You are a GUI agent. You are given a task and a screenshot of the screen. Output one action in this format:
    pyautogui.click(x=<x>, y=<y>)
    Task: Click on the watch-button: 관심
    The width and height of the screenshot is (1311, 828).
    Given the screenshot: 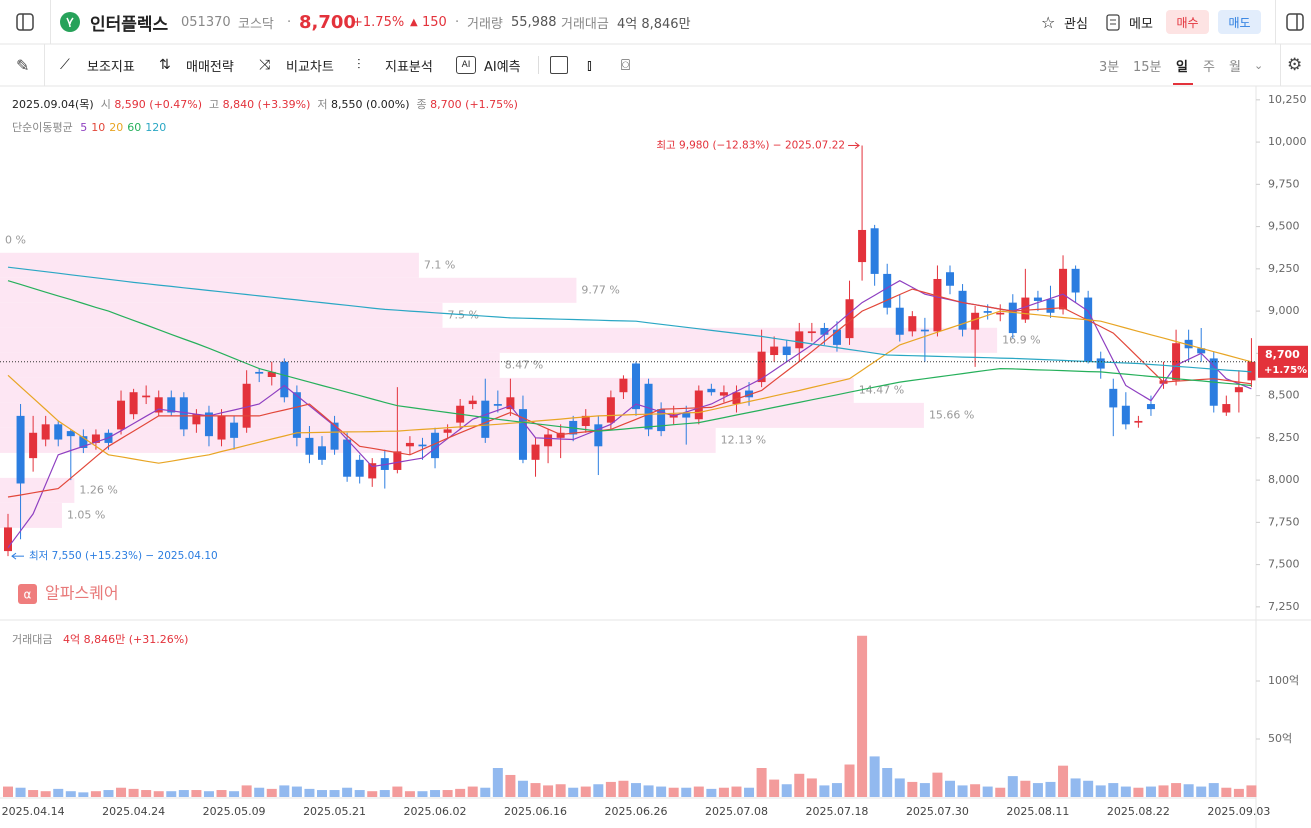 What is the action you would take?
    pyautogui.click(x=1076, y=24)
    